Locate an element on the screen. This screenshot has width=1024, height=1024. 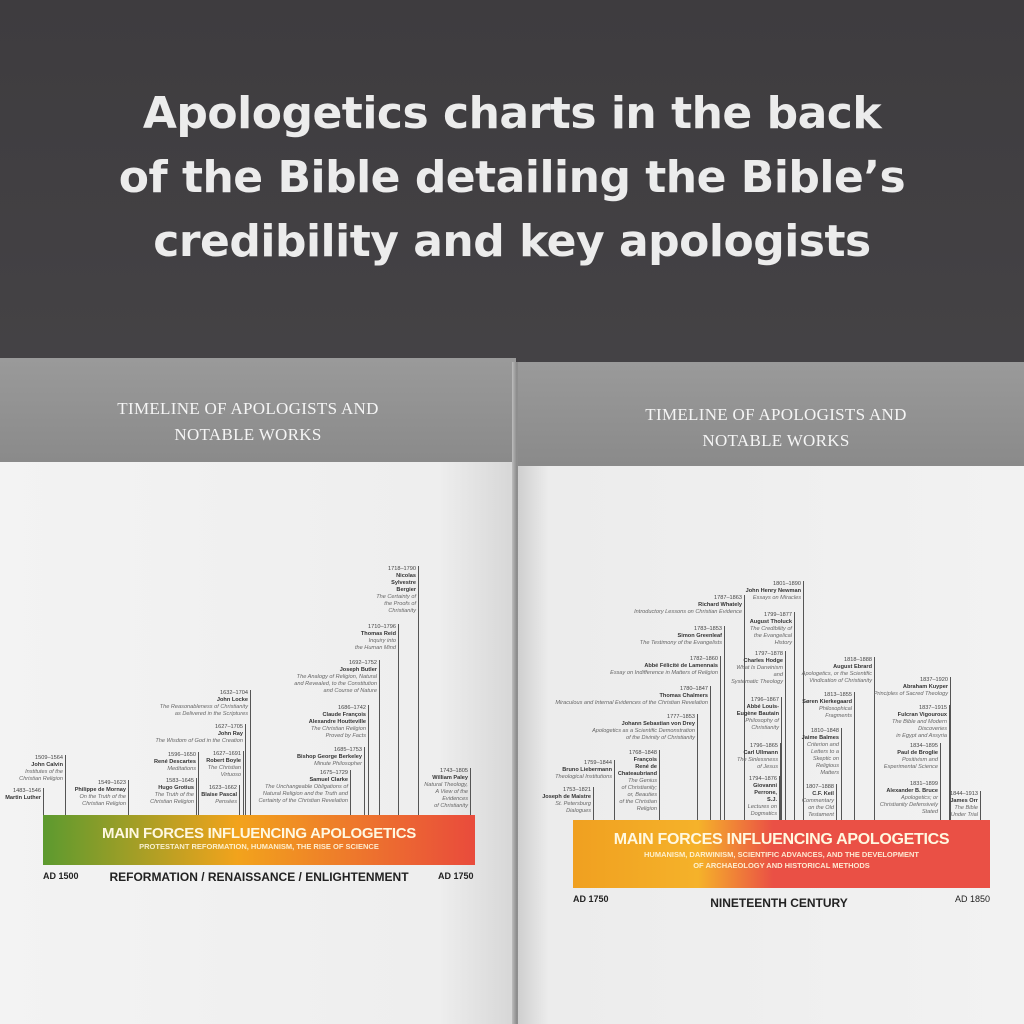
title-line-2: NOTABLE WORKS is located at coordinates (248, 434).